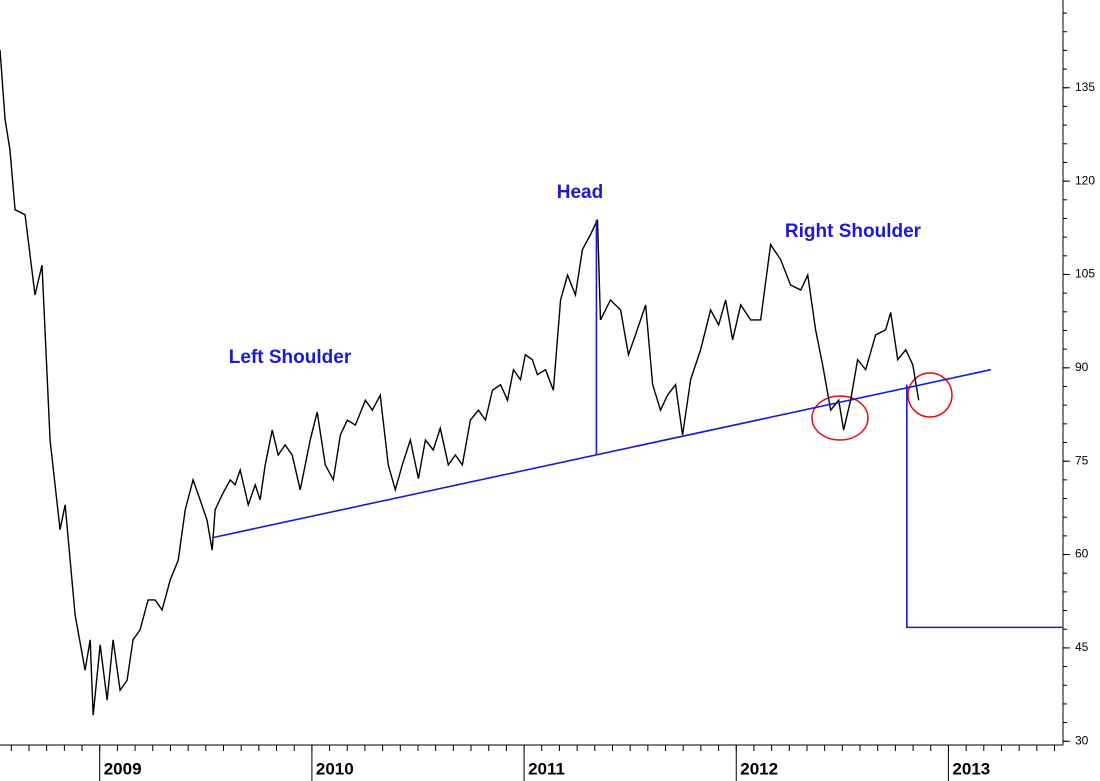 This screenshot has height=781, width=1100. What do you see at coordinates (1082, 367) in the screenshot?
I see `y-tick-label: 90` at bounding box center [1082, 367].